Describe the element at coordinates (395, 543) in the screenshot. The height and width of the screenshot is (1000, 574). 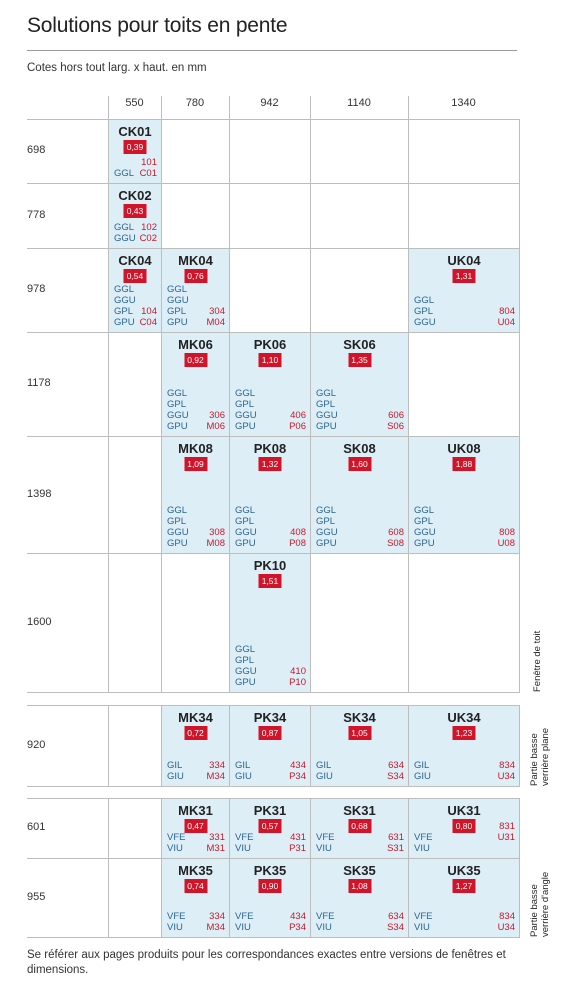
I see `product-reference: S08` at that location.